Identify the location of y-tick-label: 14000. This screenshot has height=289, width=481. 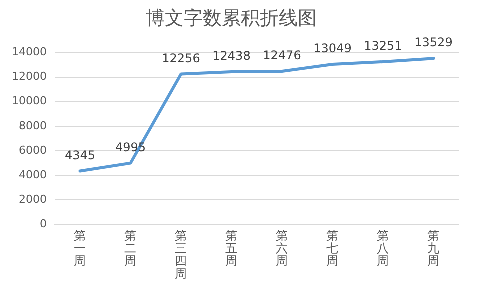
(29, 52).